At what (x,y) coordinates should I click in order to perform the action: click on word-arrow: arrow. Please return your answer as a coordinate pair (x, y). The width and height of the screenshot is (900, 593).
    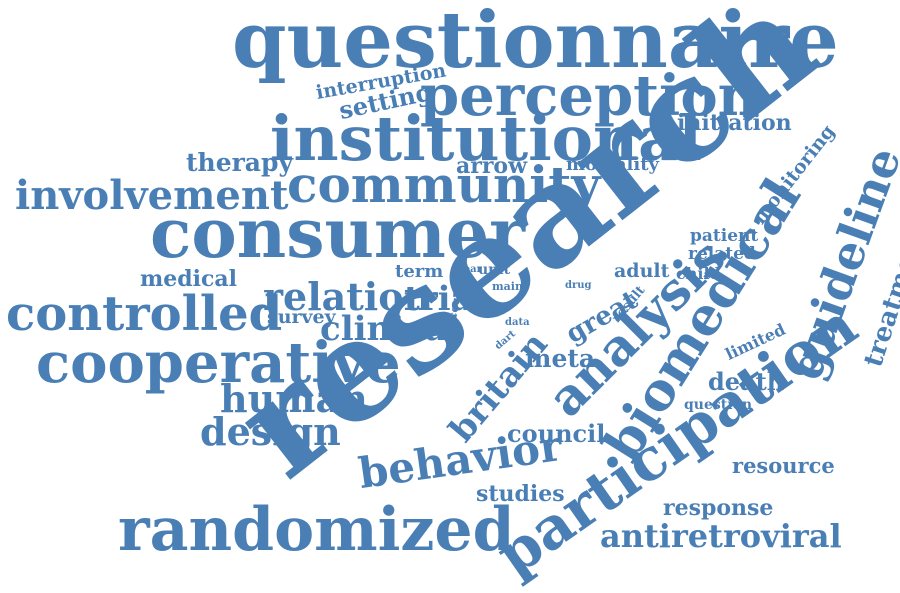
    Looking at the image, I should click on (492, 166).